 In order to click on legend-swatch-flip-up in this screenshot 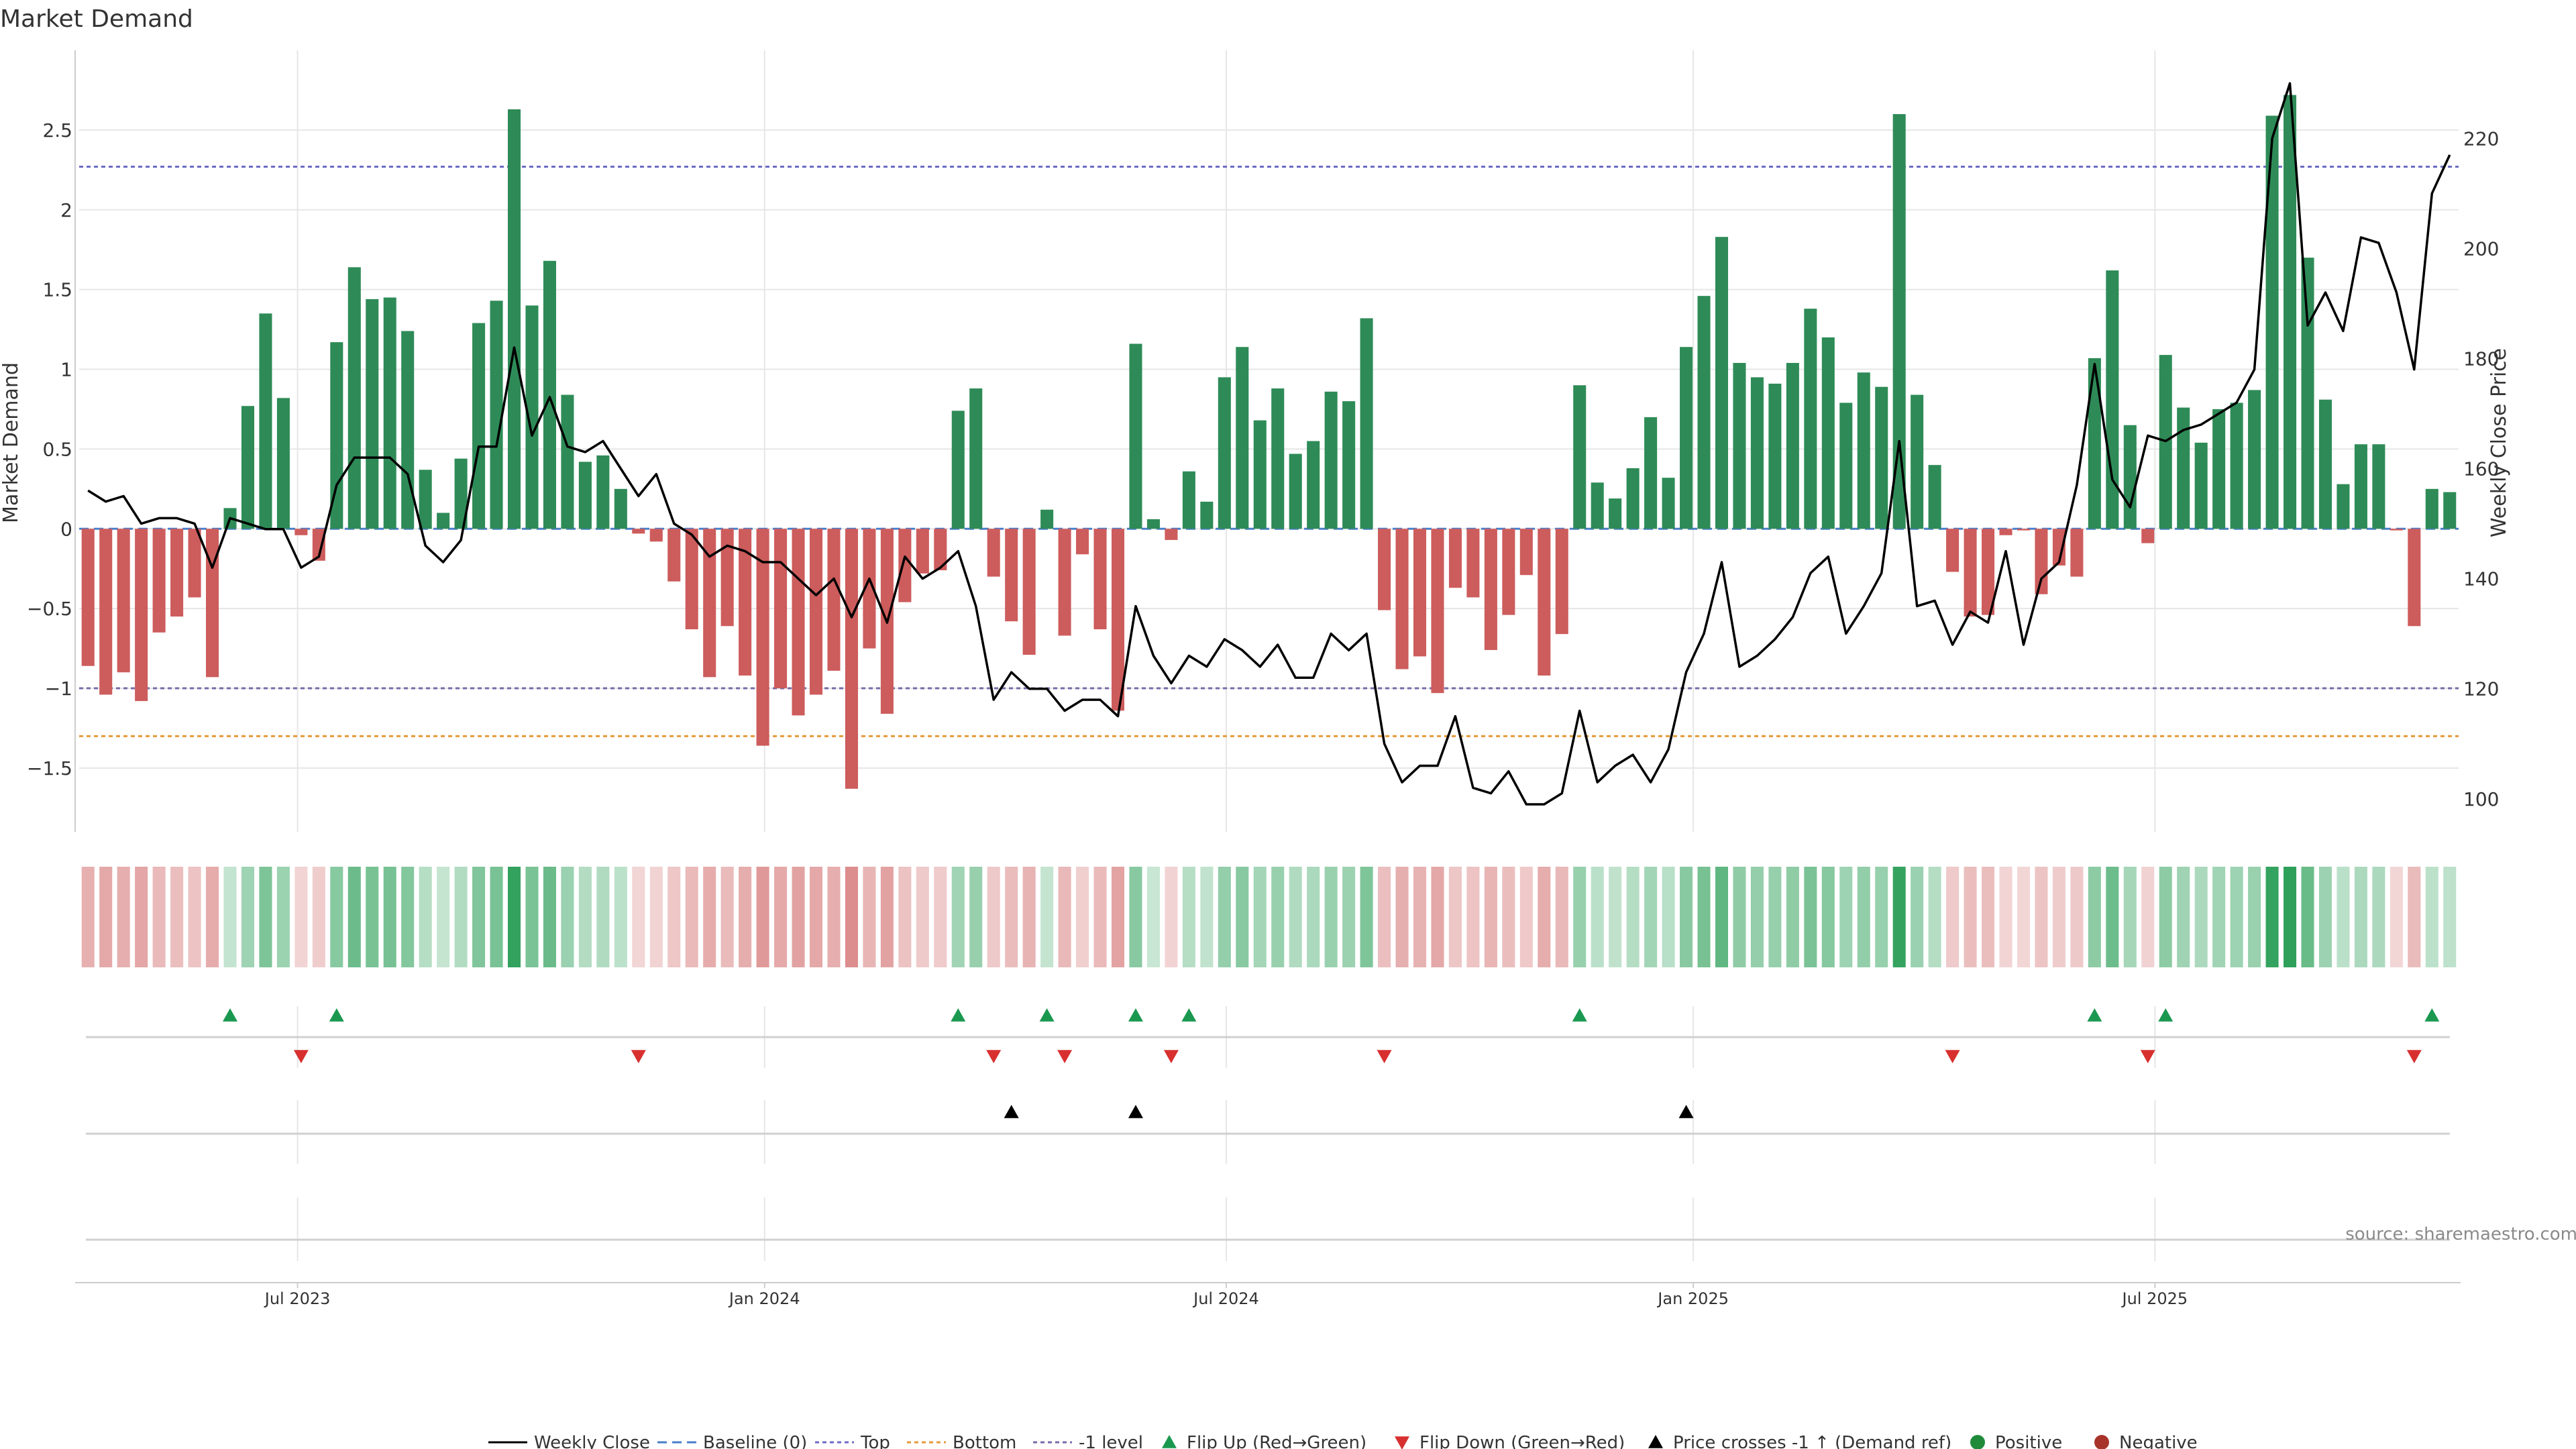, I will do `click(1169, 1441)`.